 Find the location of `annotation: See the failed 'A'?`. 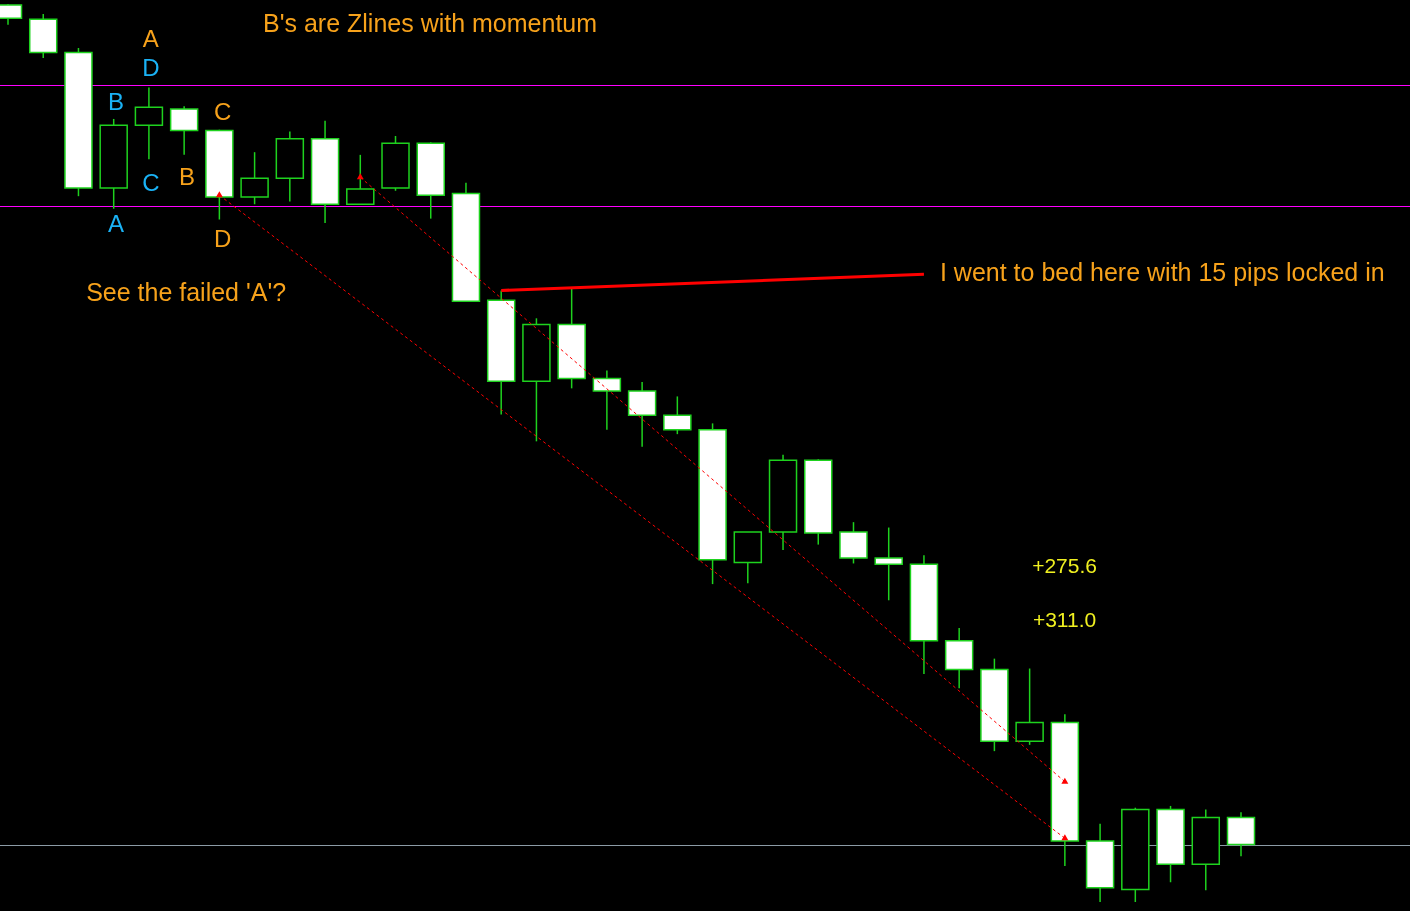

annotation: See the failed 'A'? is located at coordinates (186, 292).